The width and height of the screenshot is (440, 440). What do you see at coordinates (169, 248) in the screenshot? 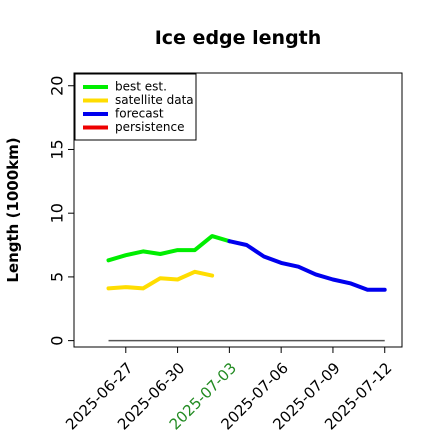
I see `series-line-best-est-` at bounding box center [169, 248].